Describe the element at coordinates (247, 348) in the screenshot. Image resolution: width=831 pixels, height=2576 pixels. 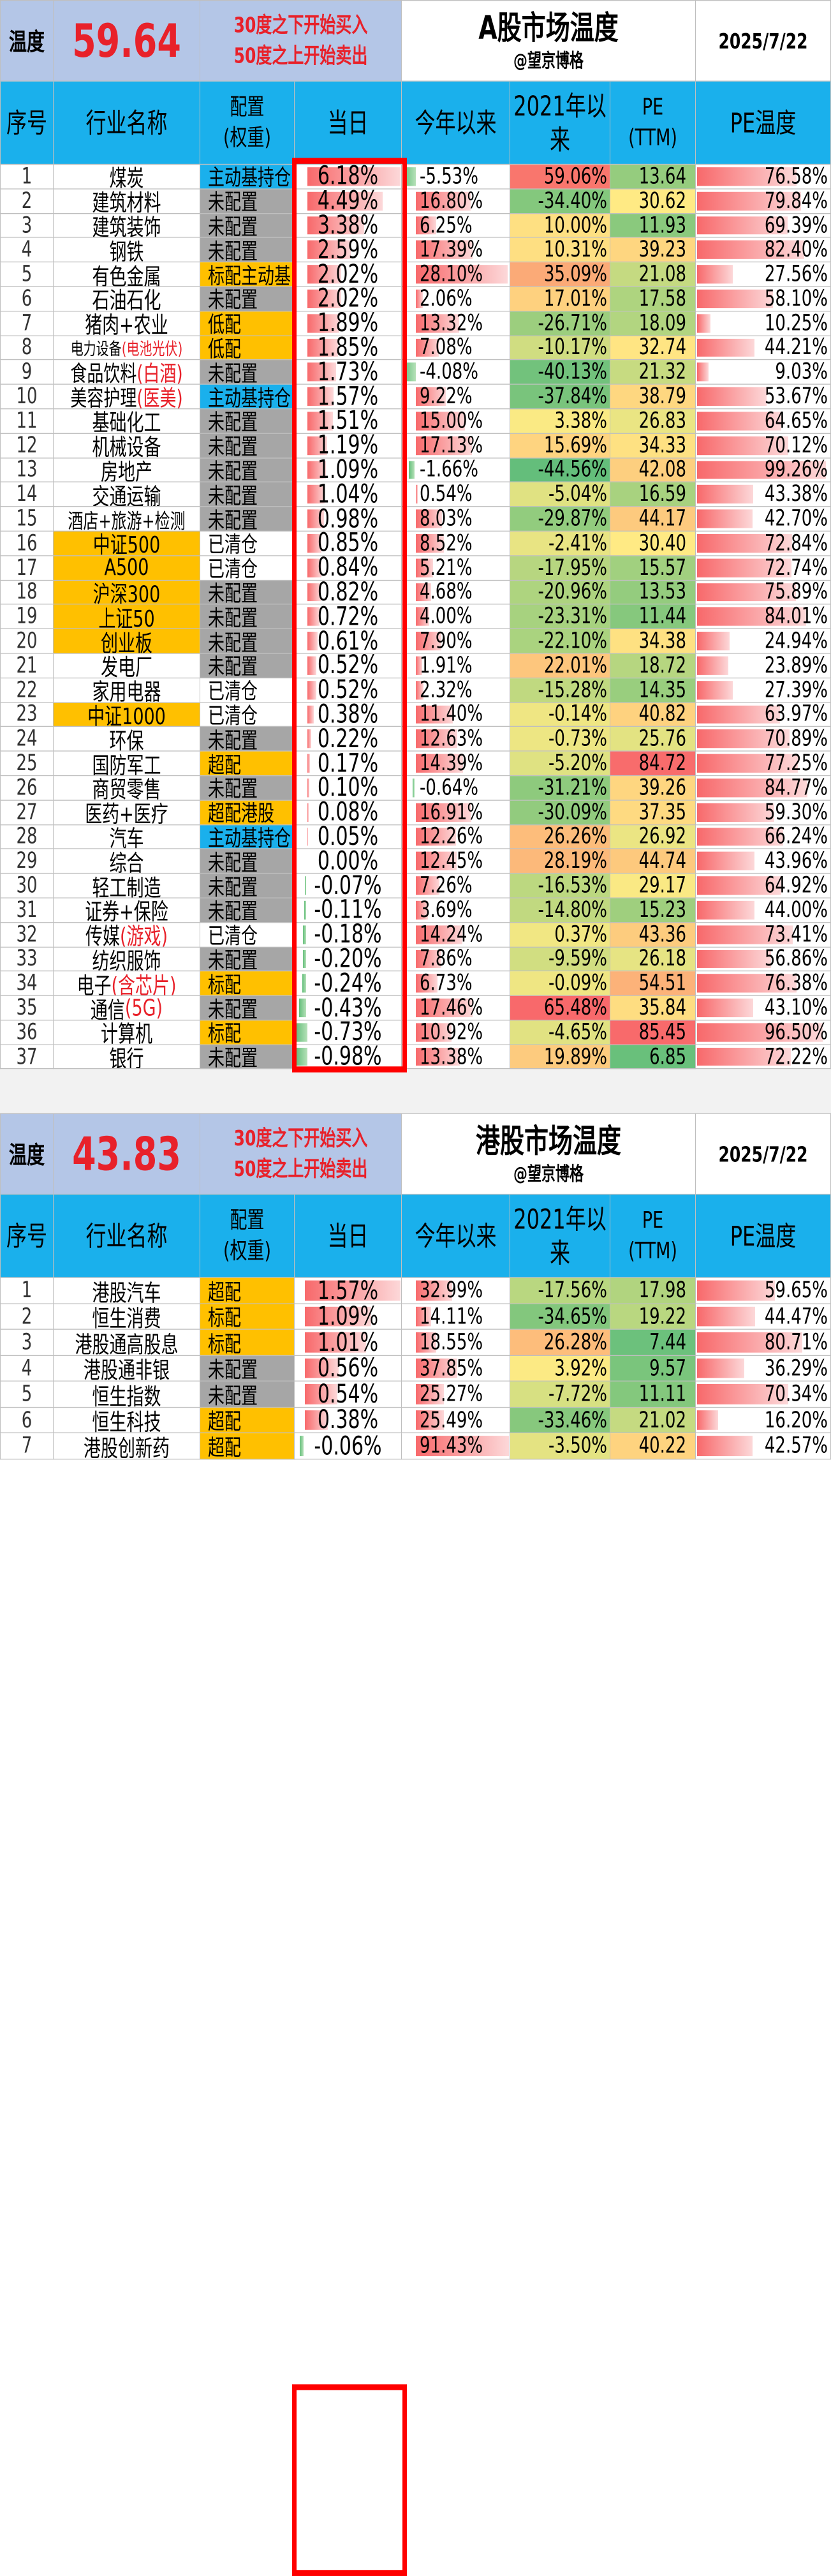
I see `allocation-cell: 低配` at that location.